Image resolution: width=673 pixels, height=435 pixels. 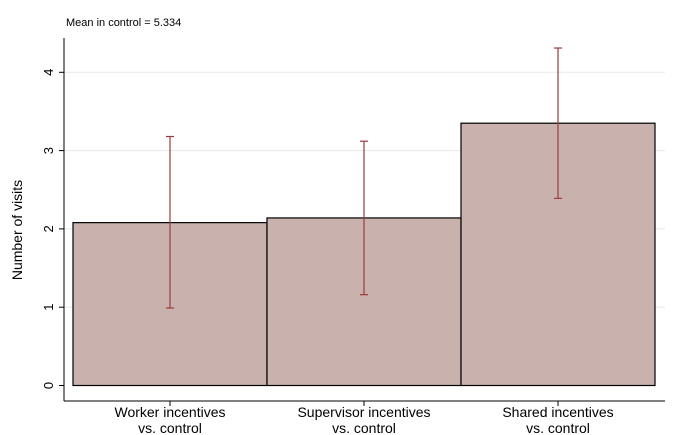 What do you see at coordinates (48, 228) in the screenshot?
I see `y-tick-label: 2` at bounding box center [48, 228].